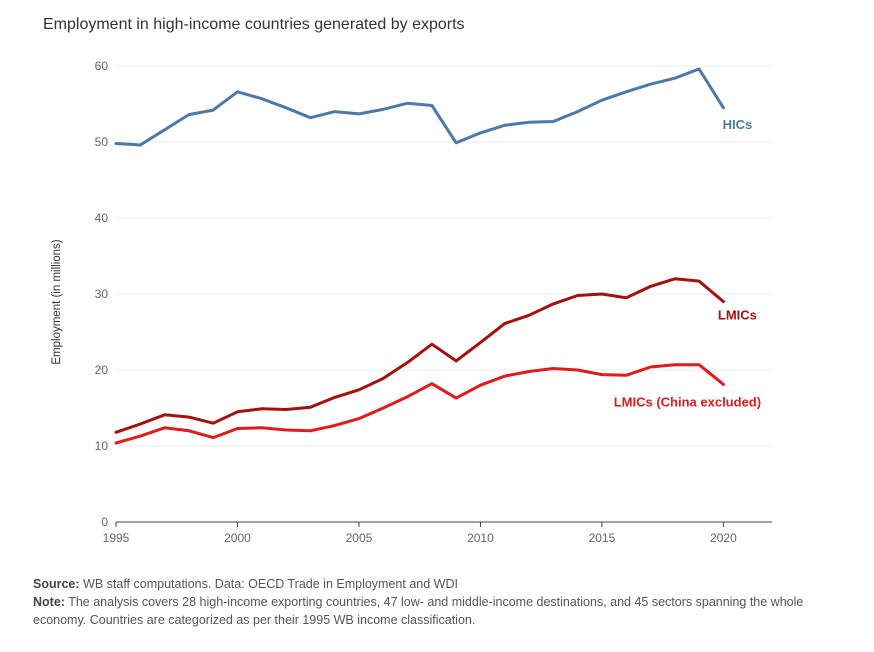 This screenshot has height=652, width=874. Describe the element at coordinates (102, 218) in the screenshot. I see `y-tick-label: 40` at that location.